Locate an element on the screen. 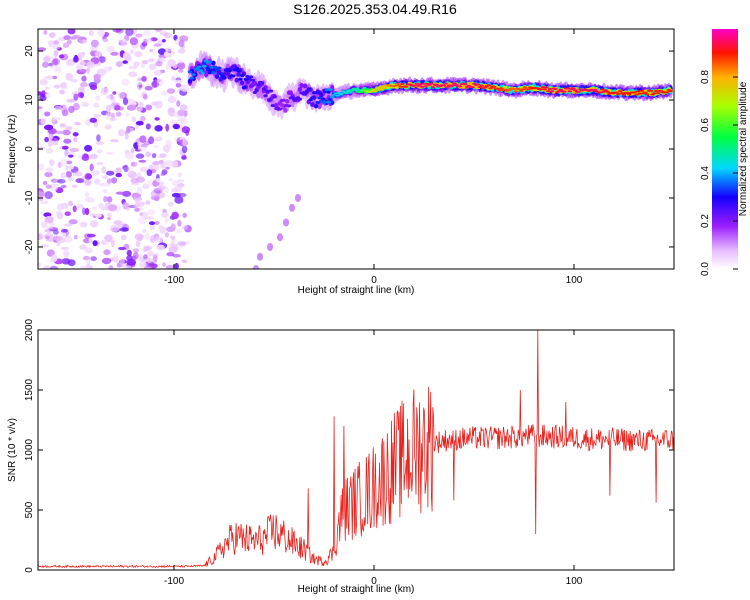 This screenshot has height=600, width=750. colorbar-tick-label: 0.2 is located at coordinates (705, 221).